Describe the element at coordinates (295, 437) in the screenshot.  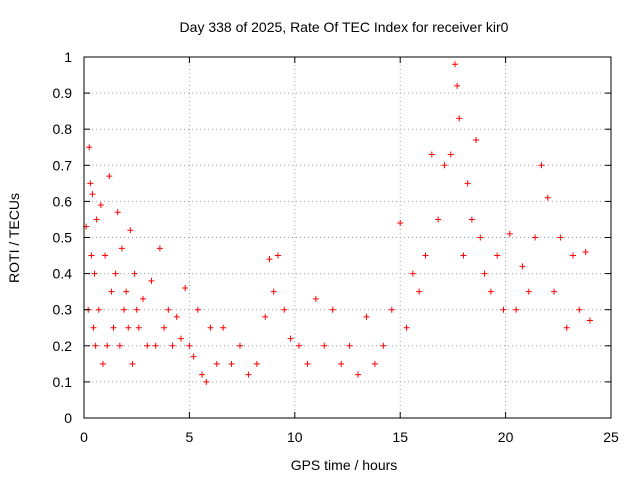
I see `x-tick-label: 10` at that location.